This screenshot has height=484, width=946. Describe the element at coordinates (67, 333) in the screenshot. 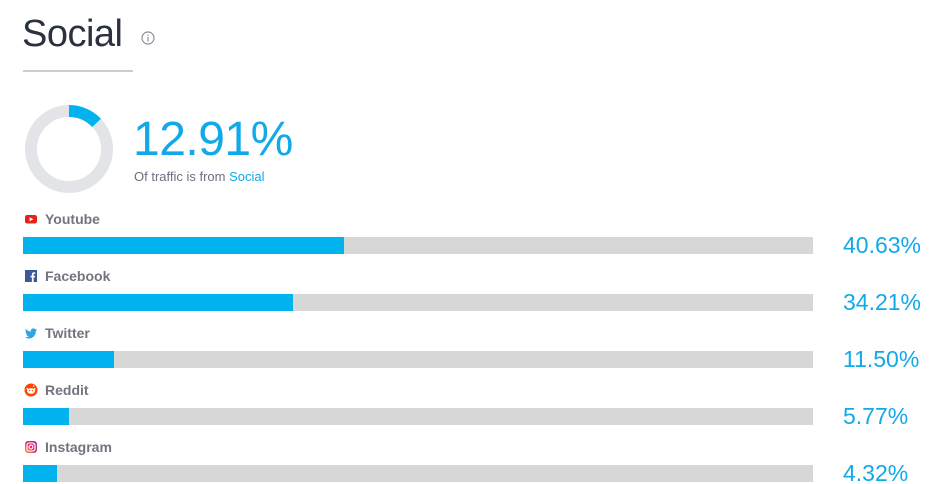

I see `bar-label: Twitter` at that location.